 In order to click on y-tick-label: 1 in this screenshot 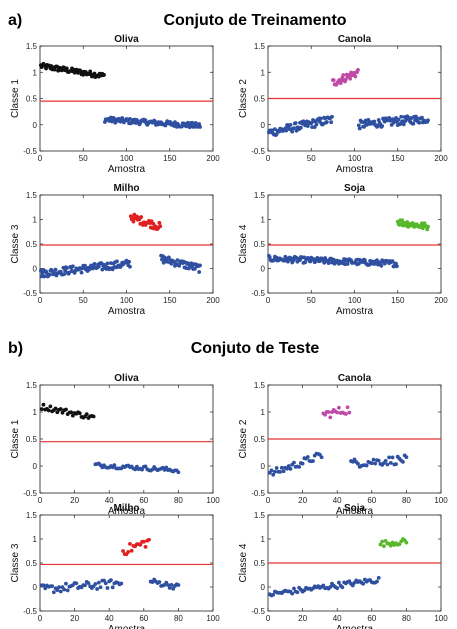, I will do `click(35, 220)`.